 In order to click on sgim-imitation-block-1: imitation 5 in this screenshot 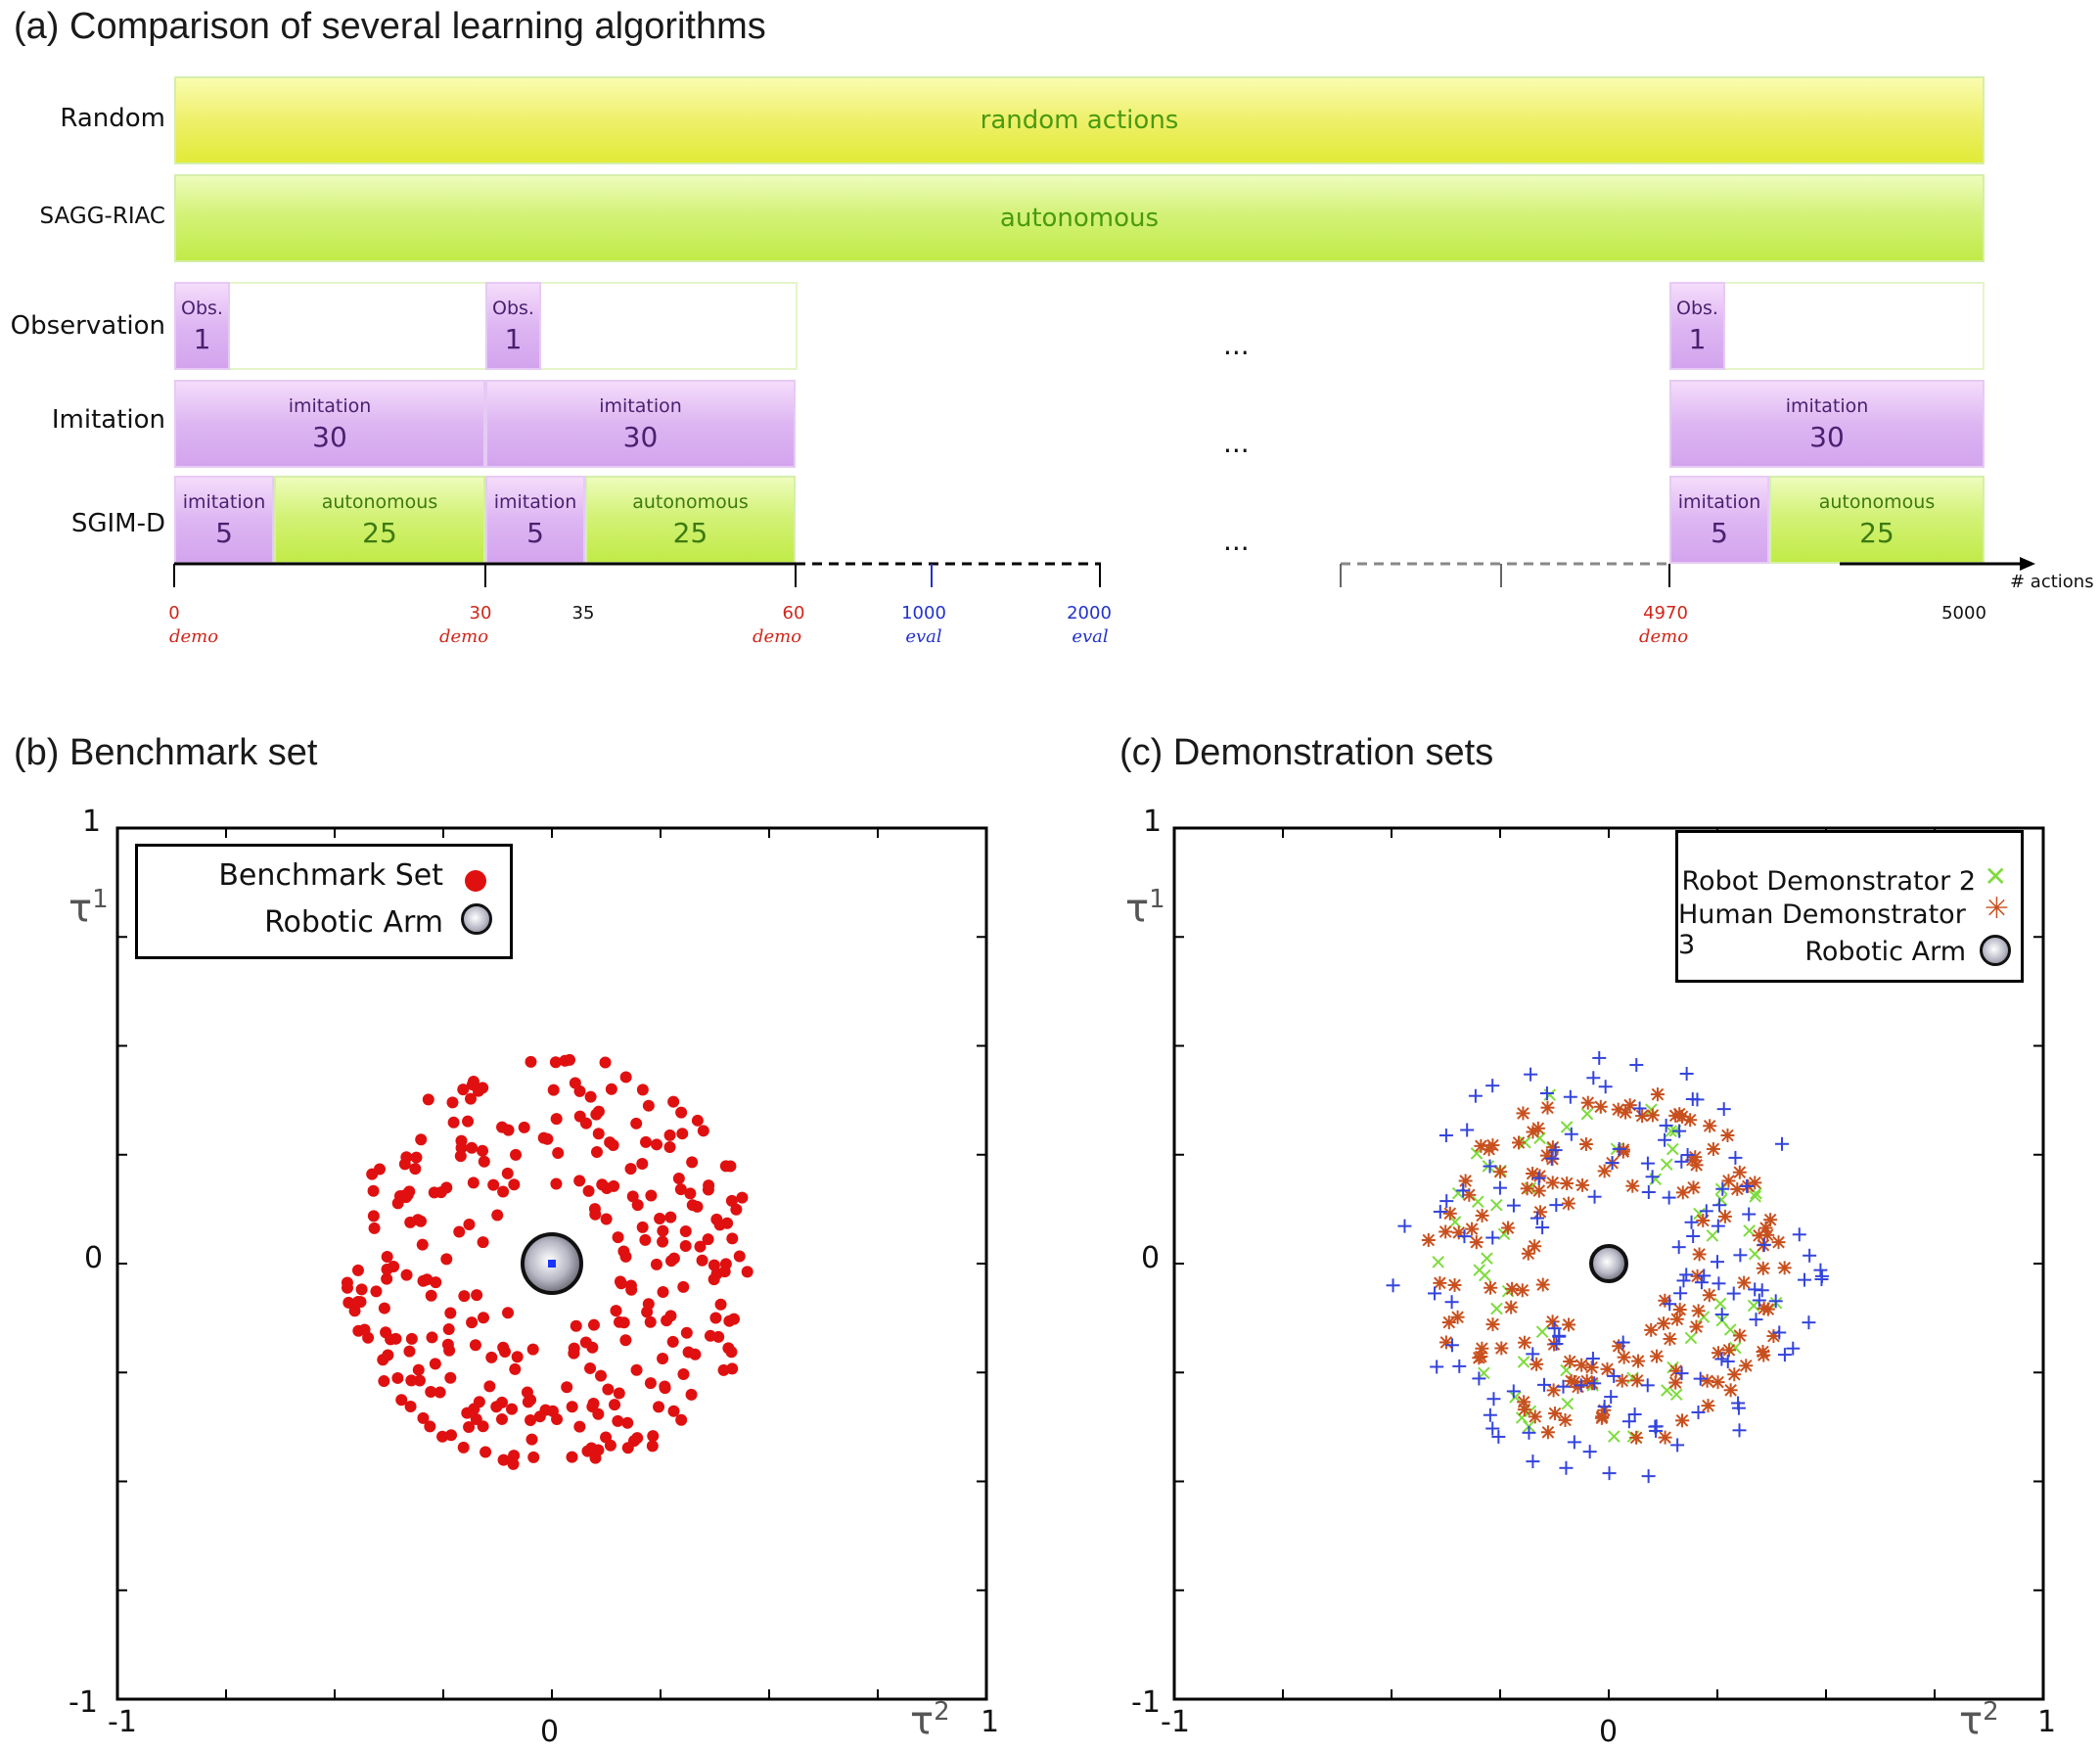, I will do `click(224, 520)`.